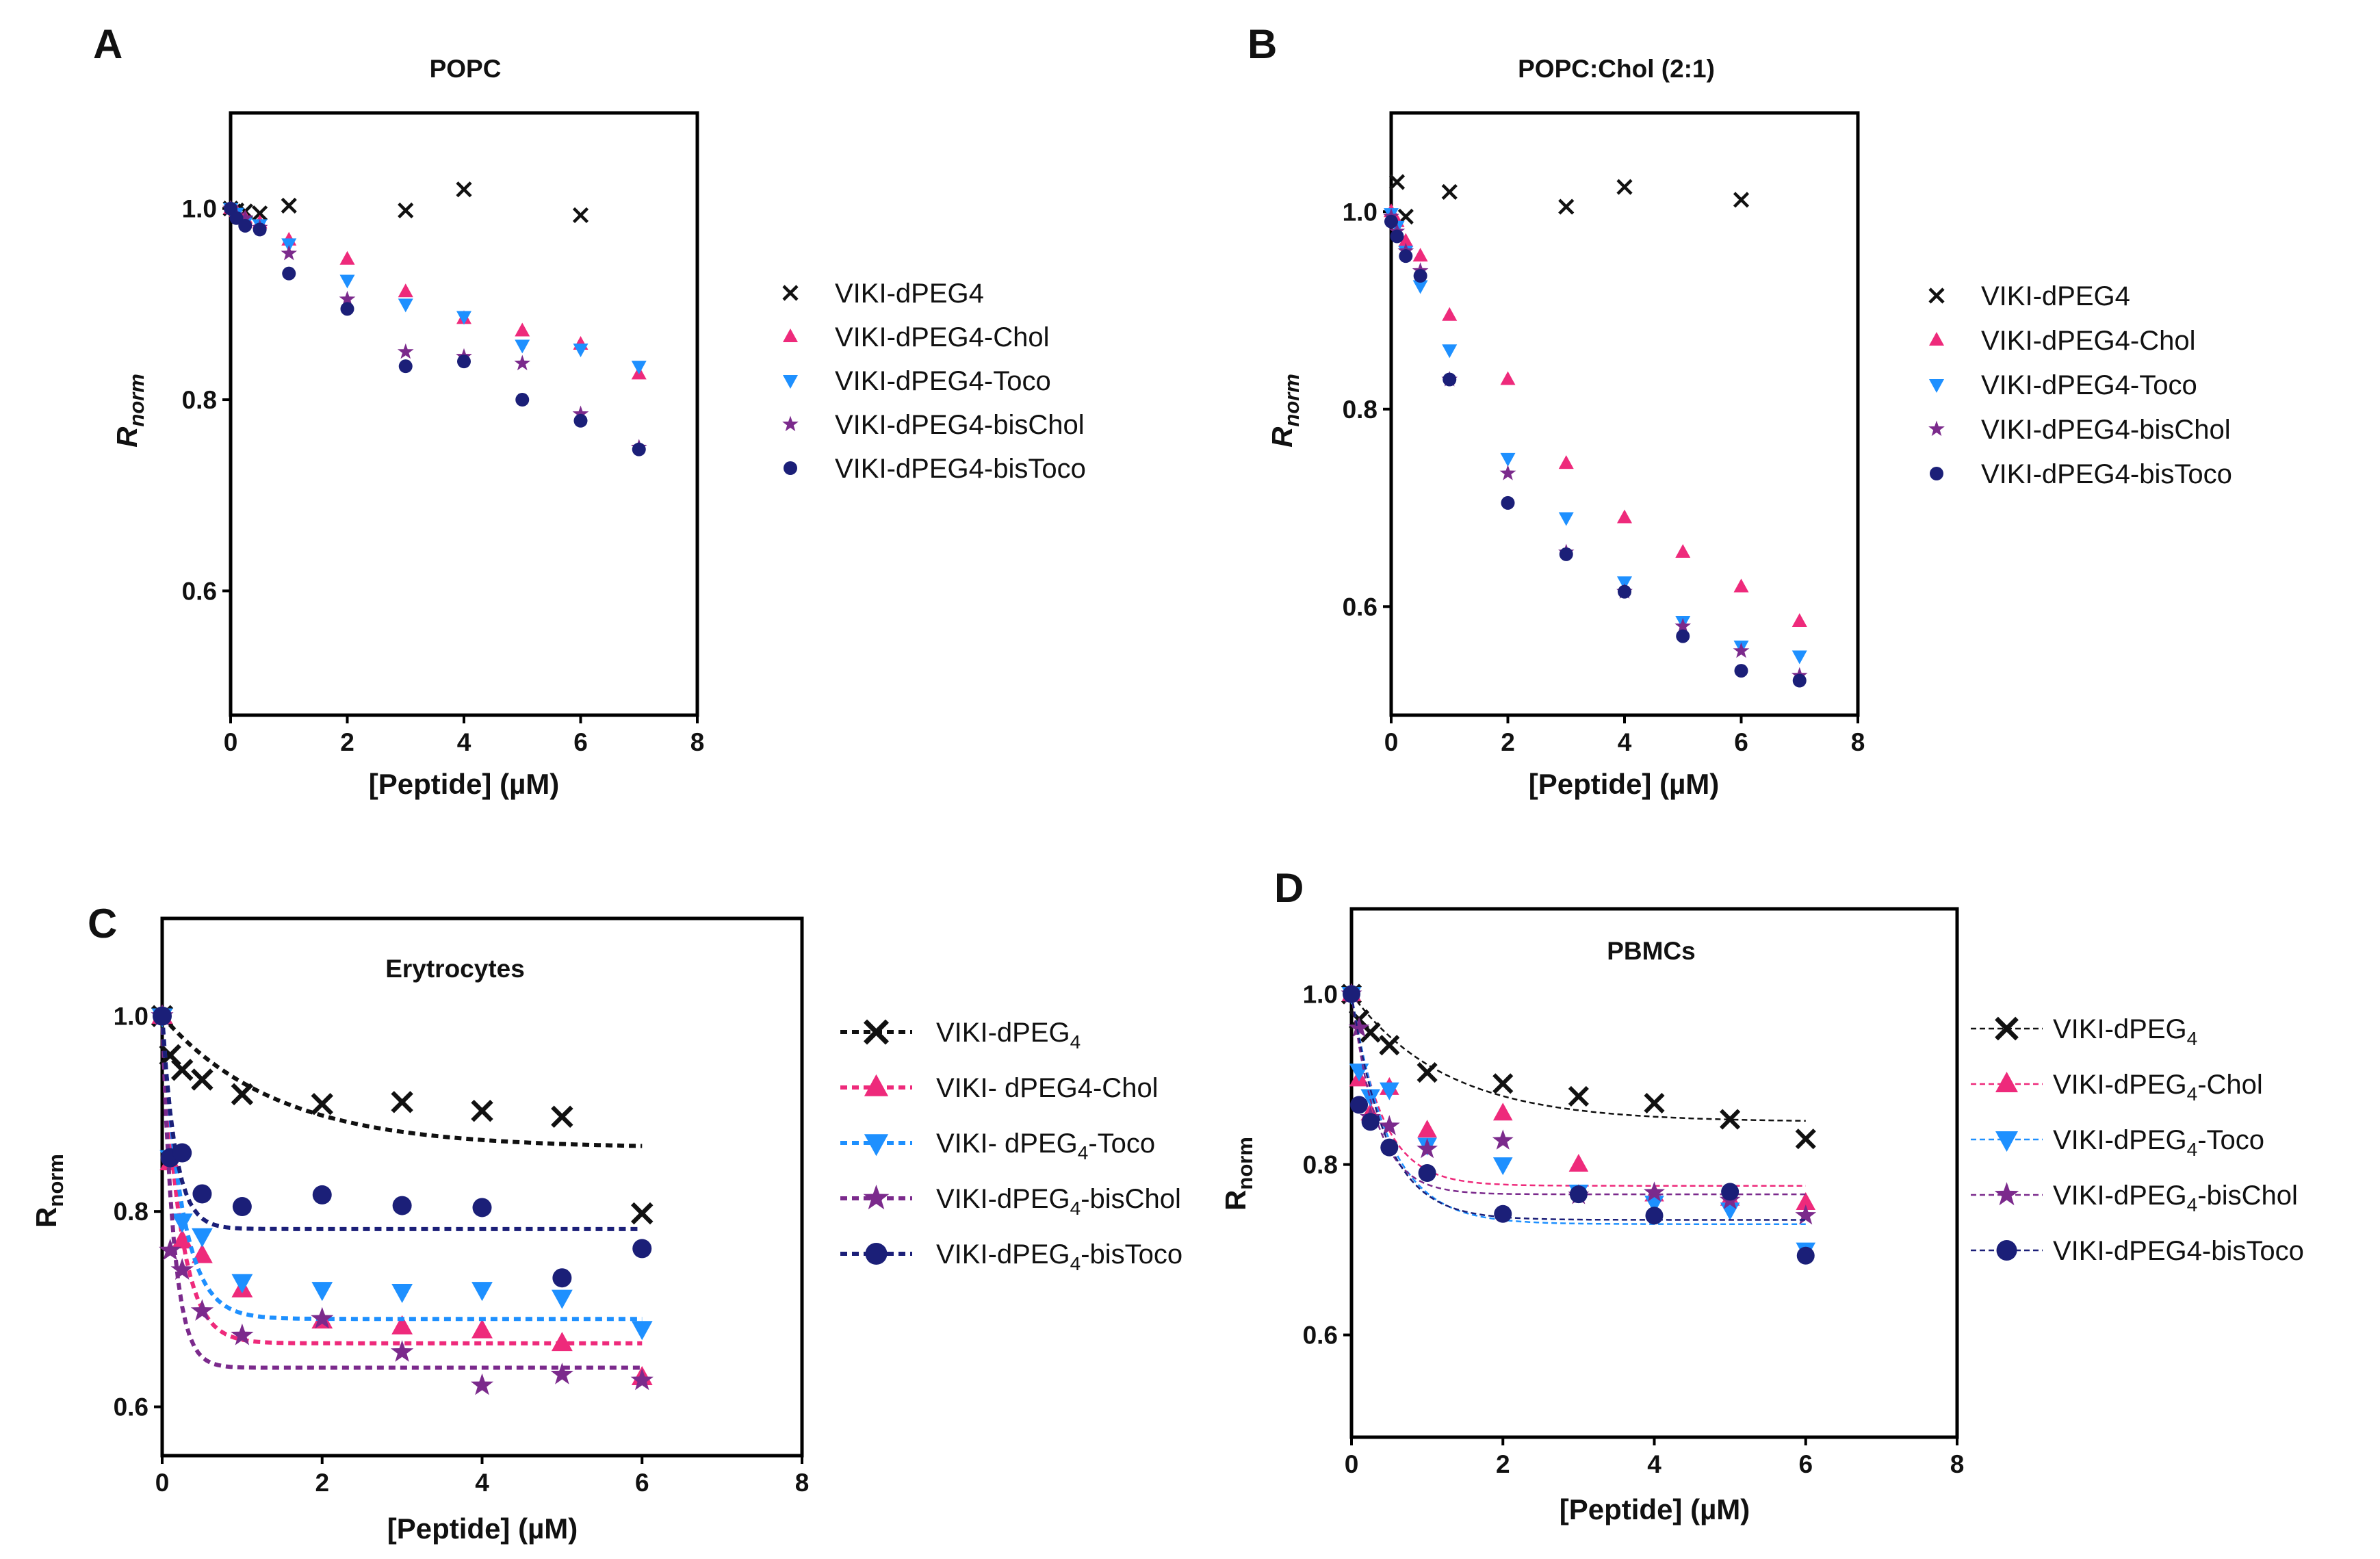  Describe the element at coordinates (2062, 341) in the screenshot. I see `legend-item: VIKI-dPEG4-Chol` at that location.